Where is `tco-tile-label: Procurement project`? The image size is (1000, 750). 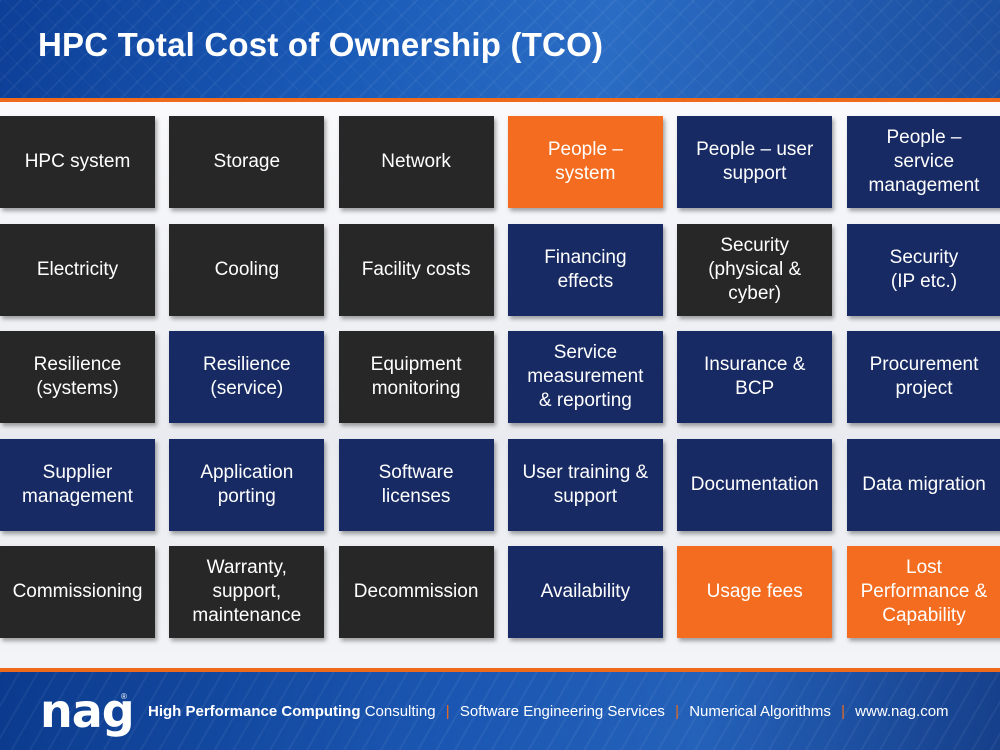 tco-tile-label: Procurement project is located at coordinates (924, 376).